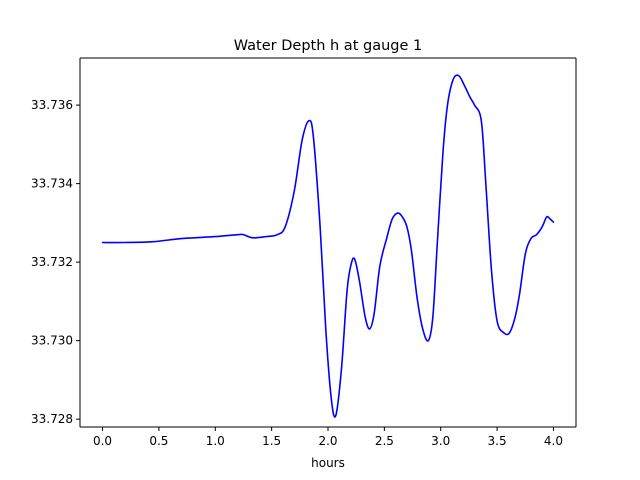  What do you see at coordinates (553, 441) in the screenshot?
I see `x-tick-label: 4.0` at bounding box center [553, 441].